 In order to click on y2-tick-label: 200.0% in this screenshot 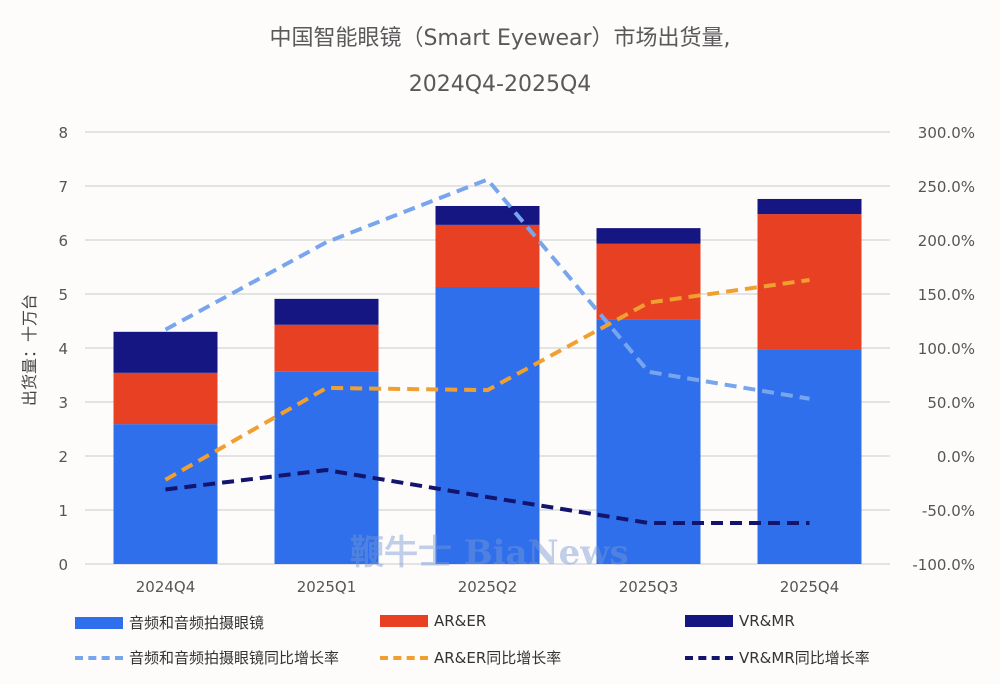, I will do `click(946, 241)`.